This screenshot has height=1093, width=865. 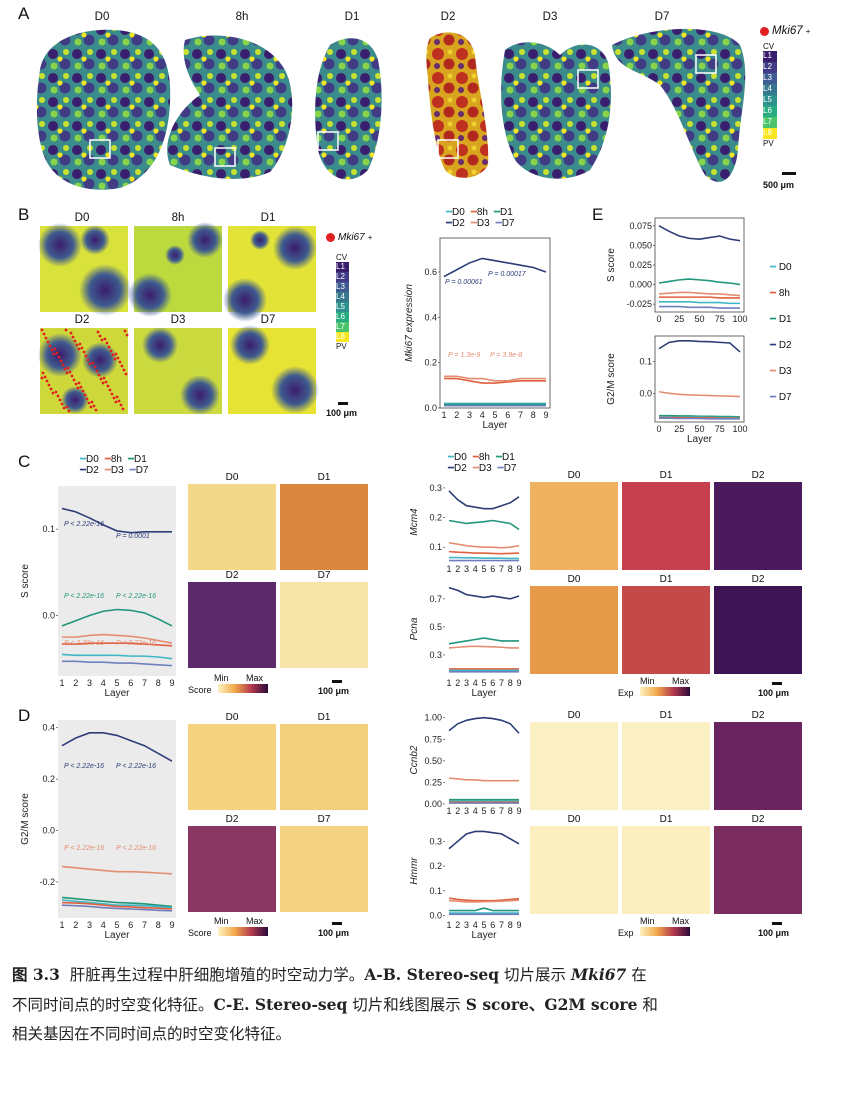 What do you see at coordinates (324, 819) in the screenshot?
I see `d-map-title-d7: D7` at bounding box center [324, 819].